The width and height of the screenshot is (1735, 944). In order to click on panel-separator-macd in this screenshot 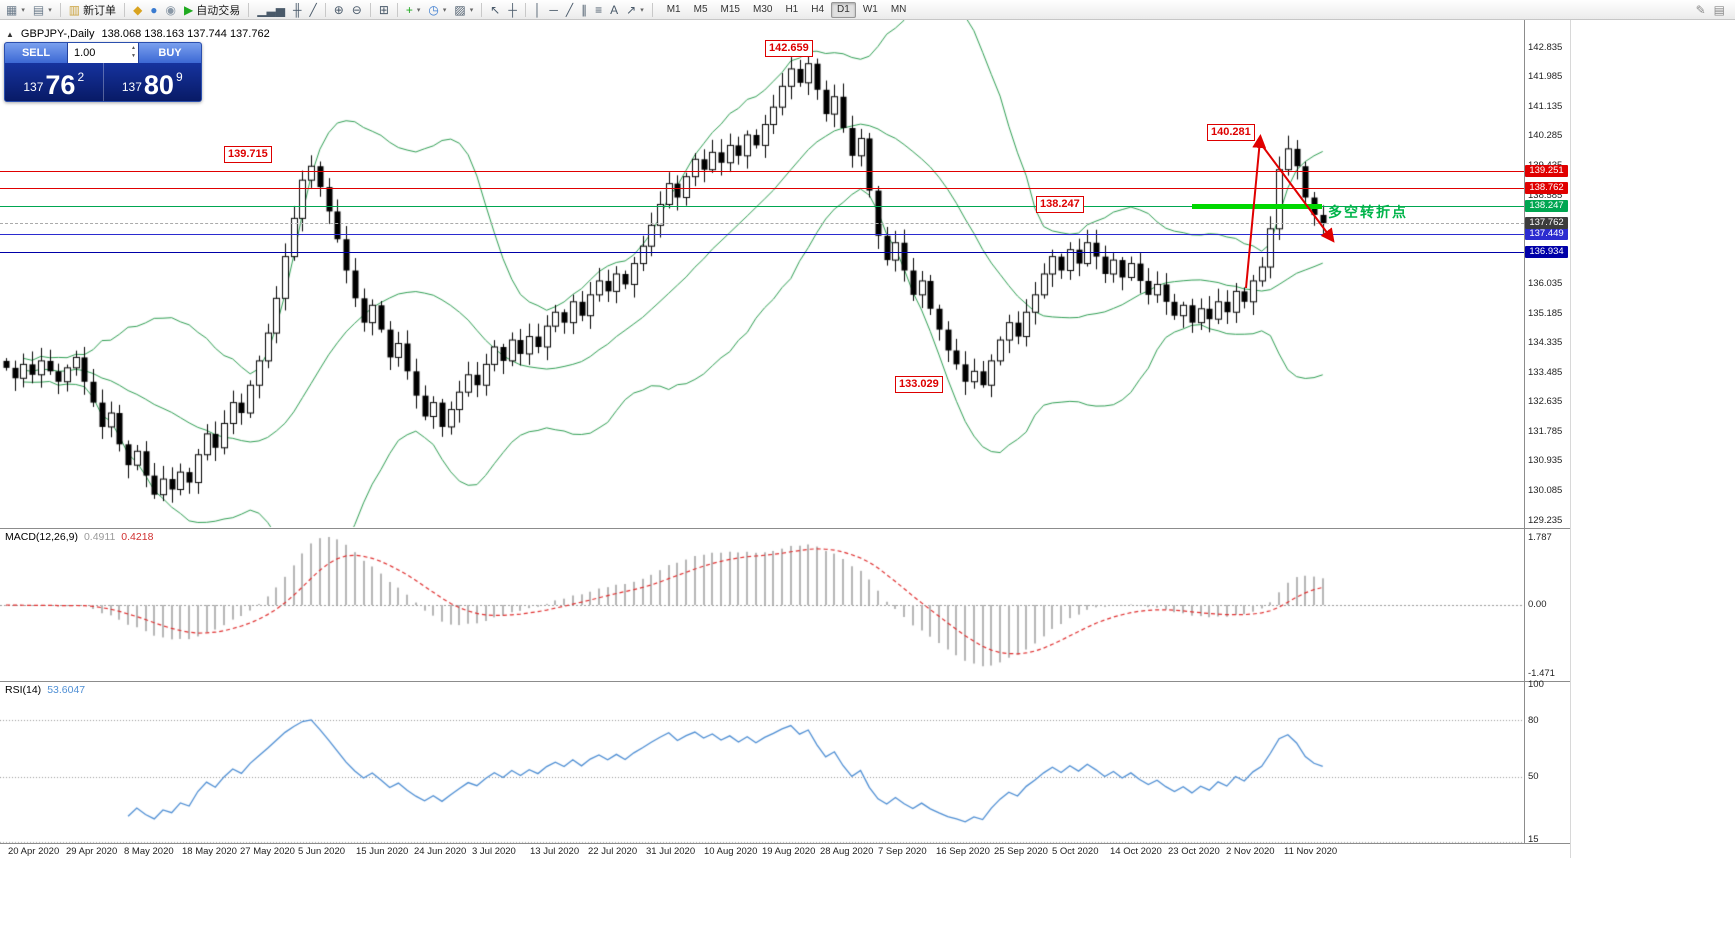, I will do `click(785, 528)`.